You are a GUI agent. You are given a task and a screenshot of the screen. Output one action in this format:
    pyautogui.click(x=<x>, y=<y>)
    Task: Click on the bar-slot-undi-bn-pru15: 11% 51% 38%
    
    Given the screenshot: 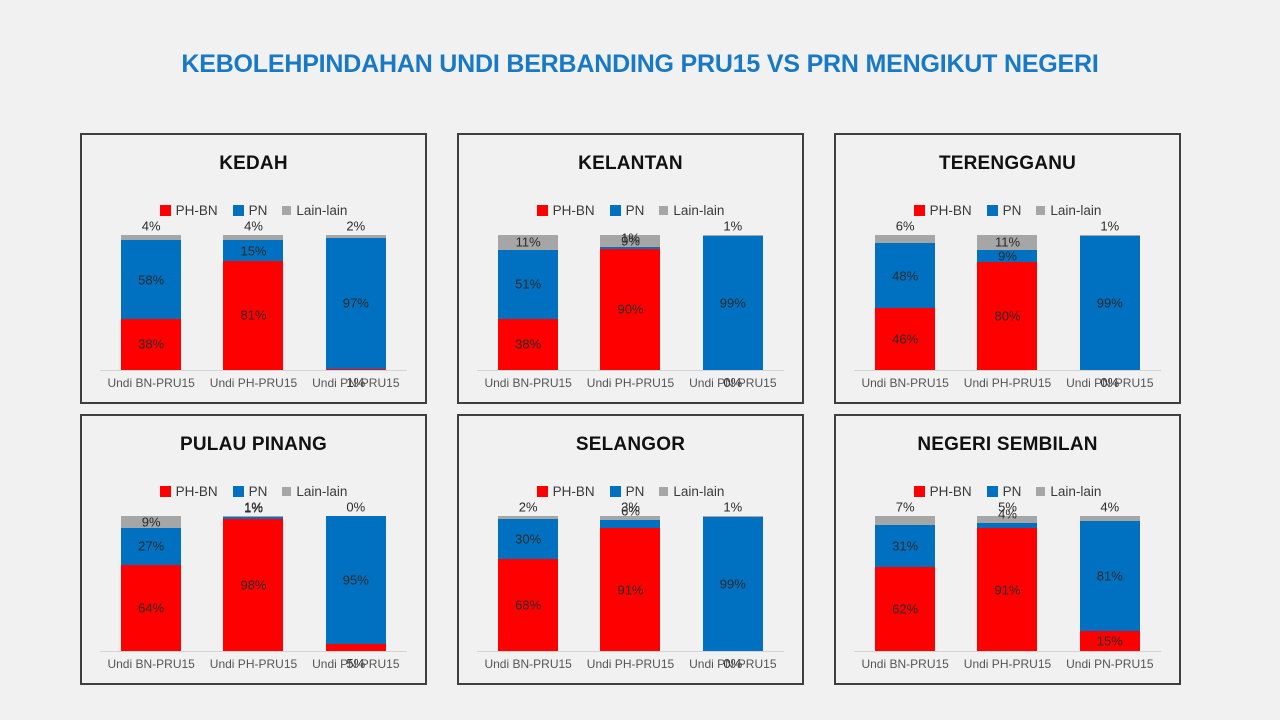 What is the action you would take?
    pyautogui.click(x=528, y=302)
    